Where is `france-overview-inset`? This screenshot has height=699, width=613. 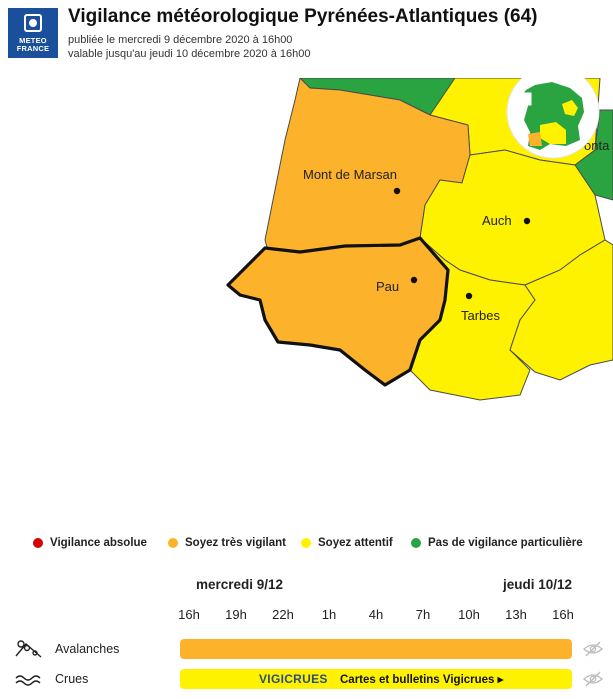 france-overview-inset is located at coordinates (553, 112).